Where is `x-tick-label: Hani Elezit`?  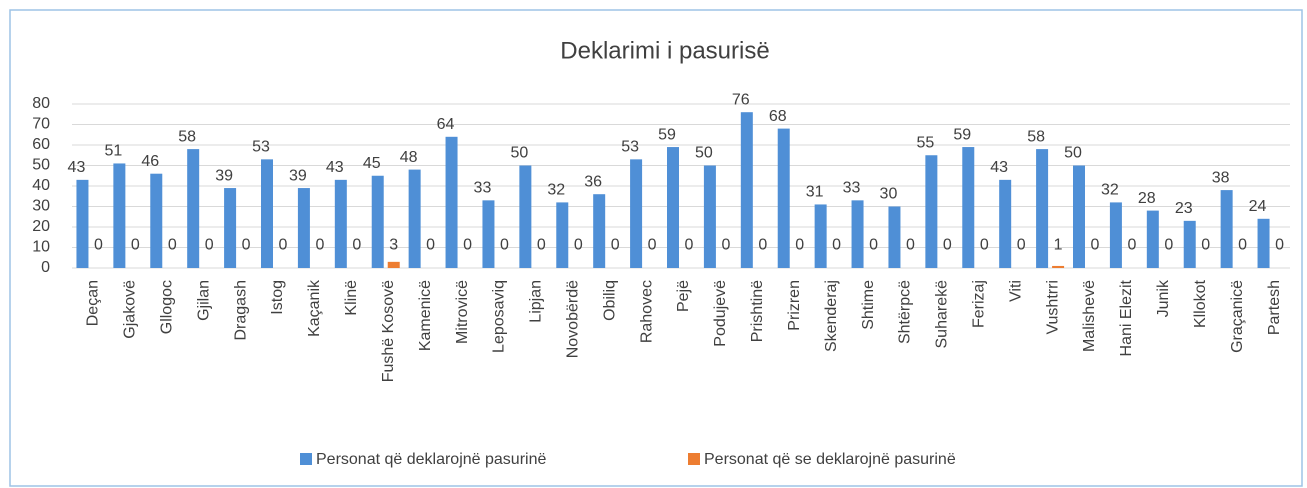
x-tick-label: Hani Elezit is located at coordinates (1126, 317).